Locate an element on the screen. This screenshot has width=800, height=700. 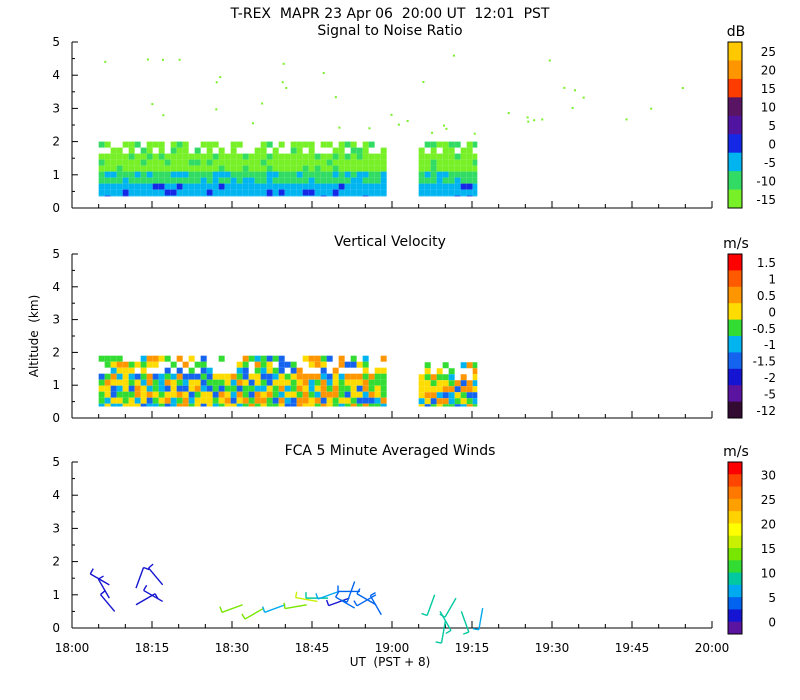
colorbar-label: 10 is located at coordinates (768, 574).